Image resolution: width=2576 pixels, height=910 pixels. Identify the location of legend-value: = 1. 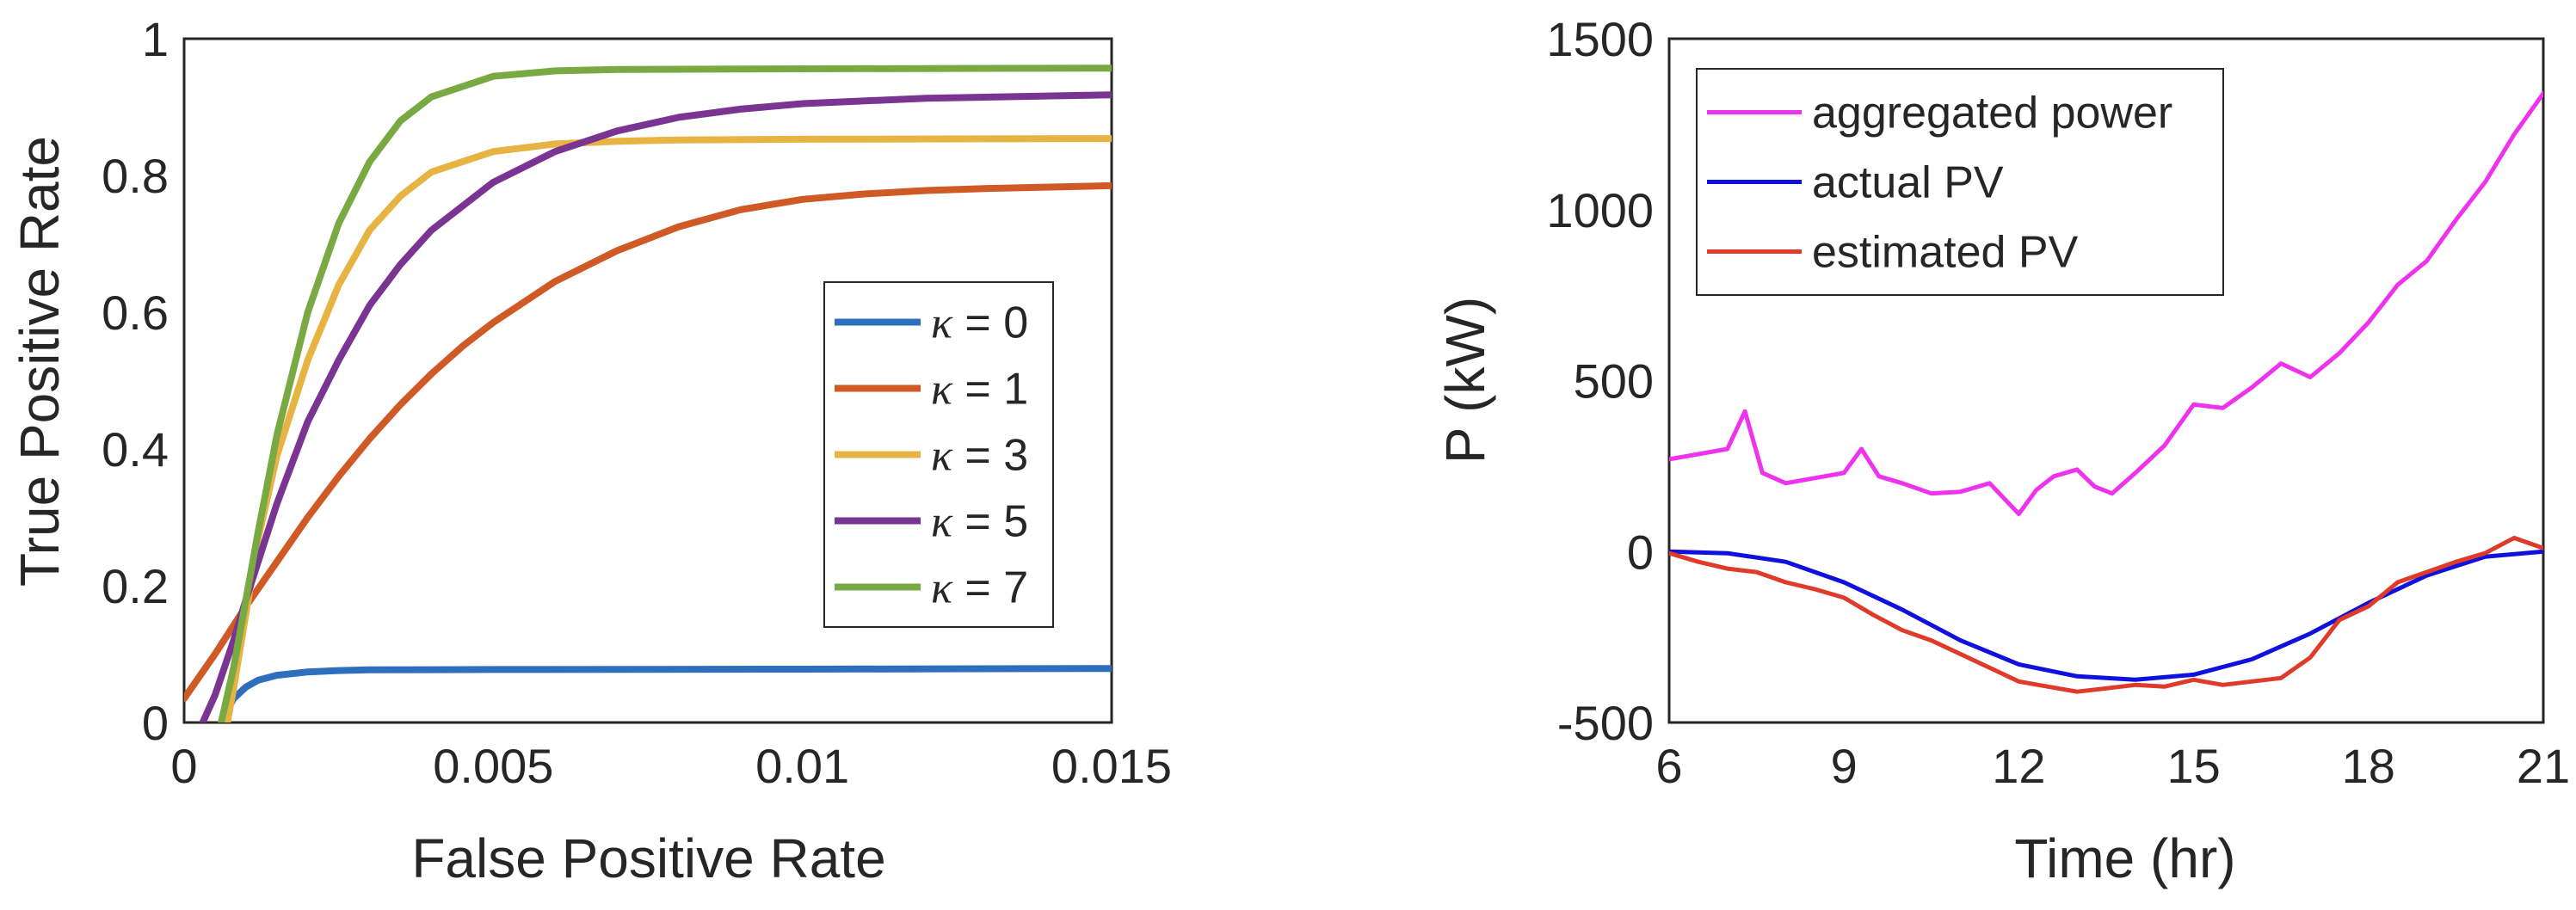
(990, 390).